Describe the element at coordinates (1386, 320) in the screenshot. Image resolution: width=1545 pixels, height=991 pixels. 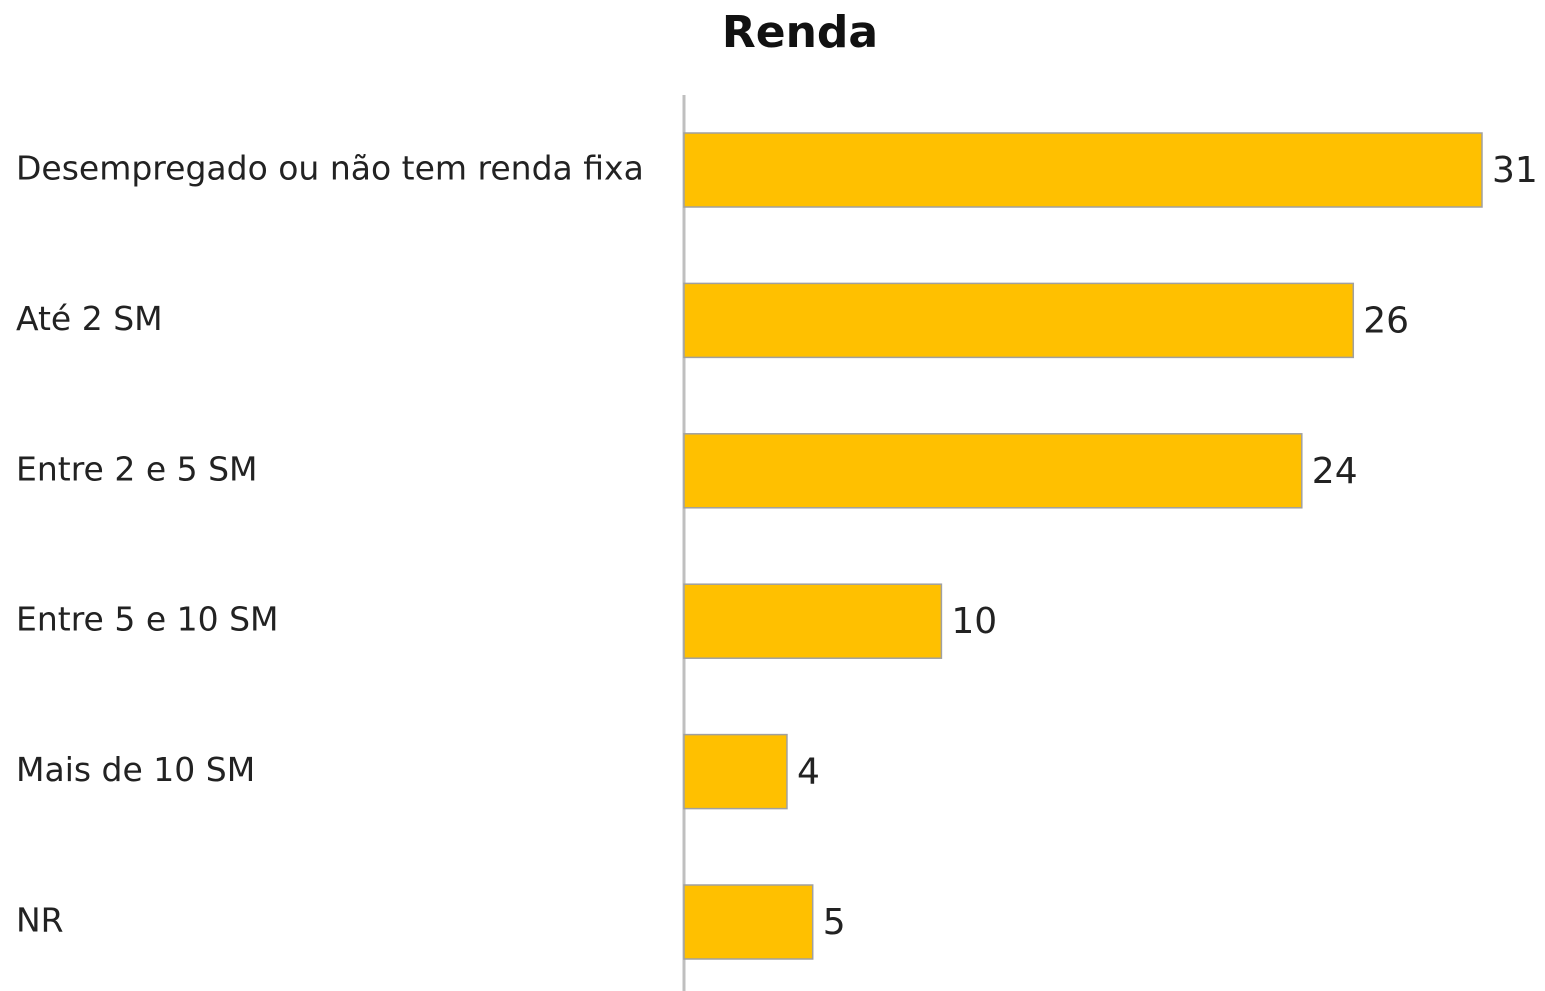
I see `value-label: 26` at that location.